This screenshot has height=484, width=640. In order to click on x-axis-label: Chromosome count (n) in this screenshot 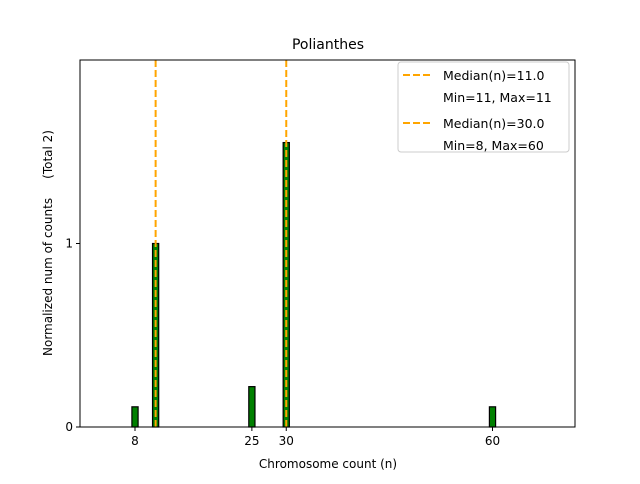, I will do `click(328, 464)`.